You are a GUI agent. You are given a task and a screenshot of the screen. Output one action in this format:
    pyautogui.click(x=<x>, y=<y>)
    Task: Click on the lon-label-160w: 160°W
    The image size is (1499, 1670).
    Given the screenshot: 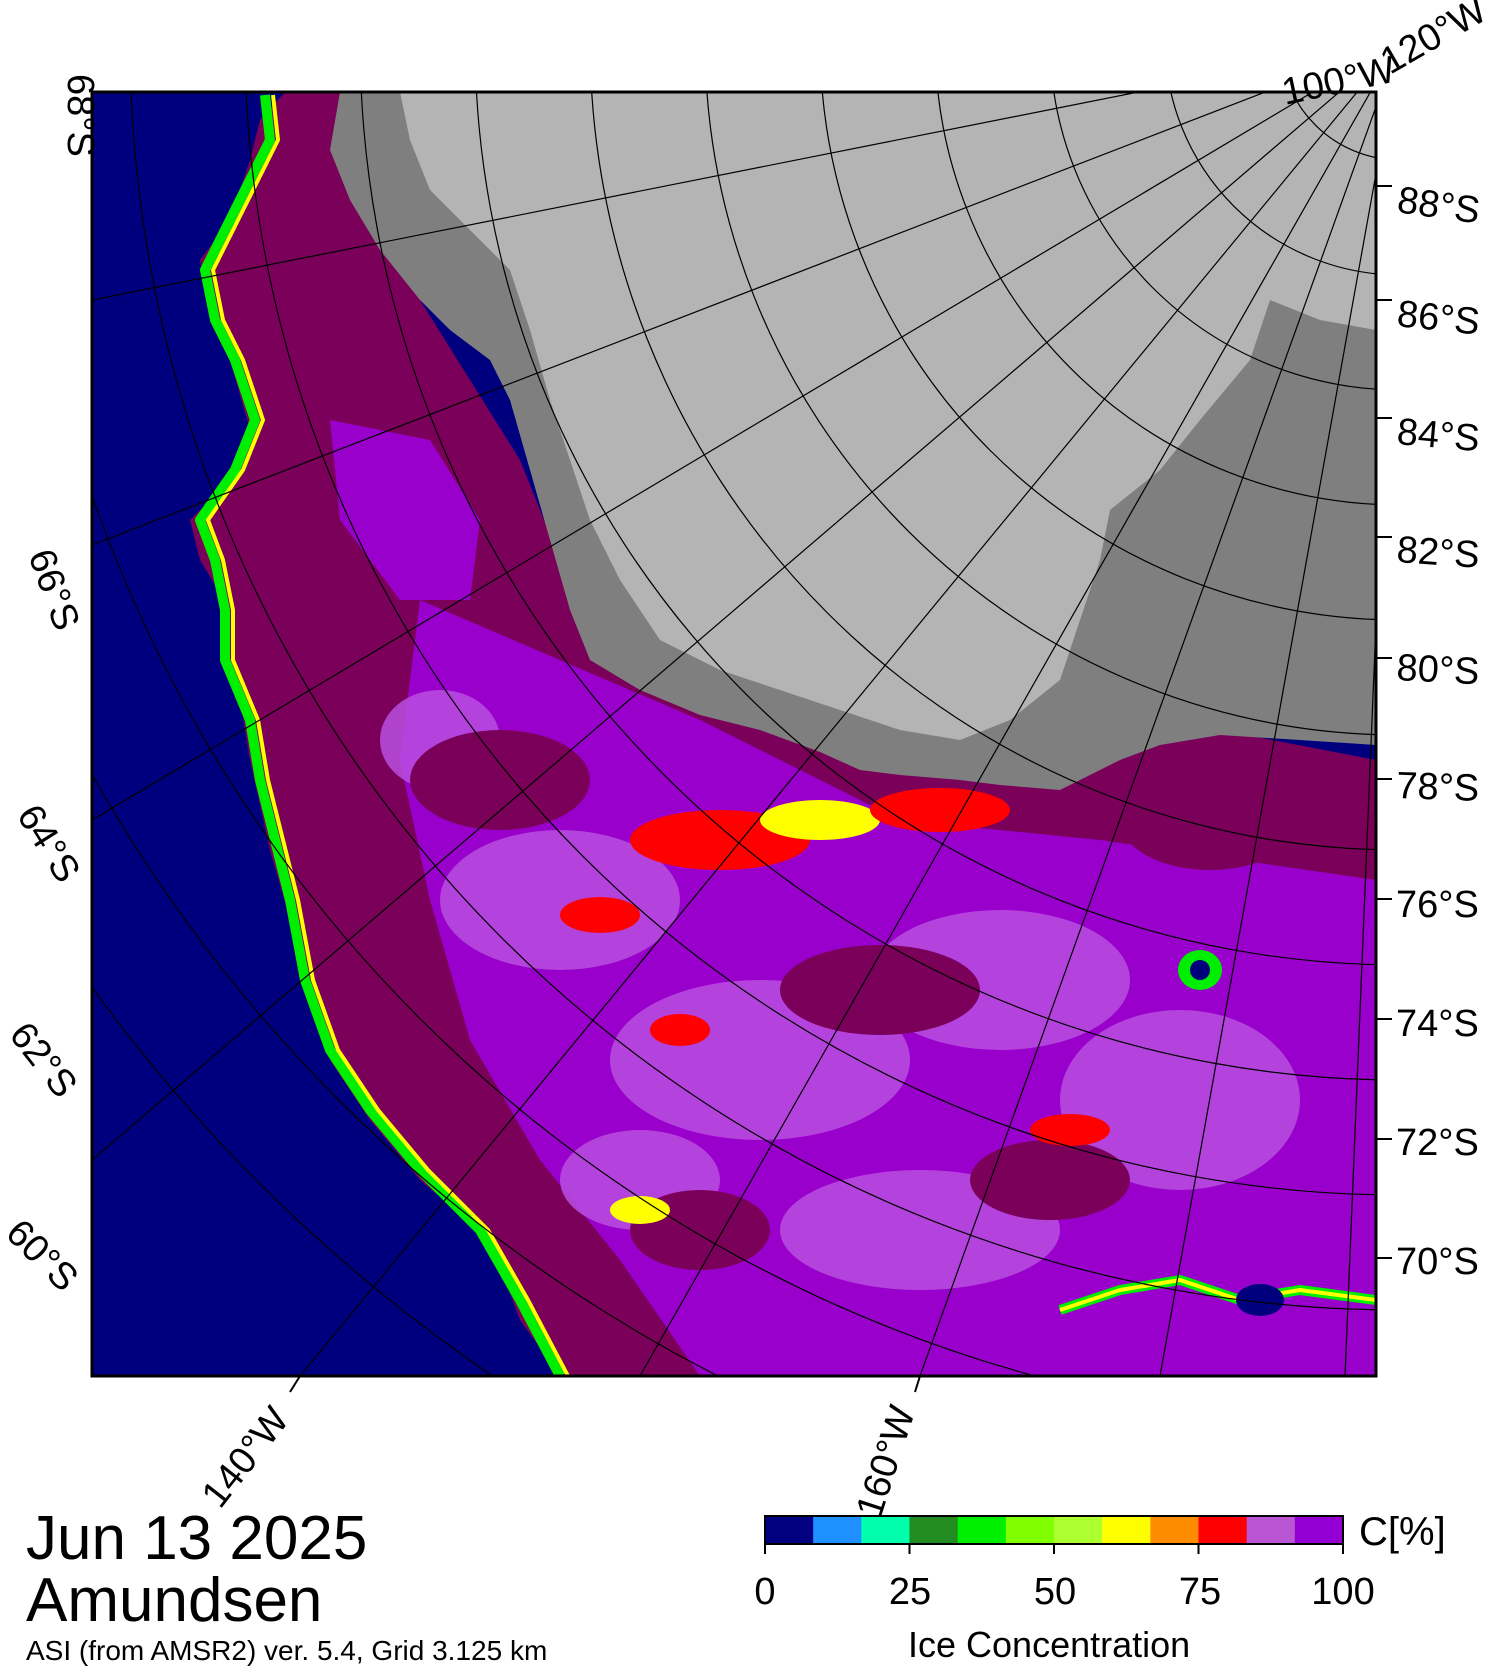 What is the action you would take?
    pyautogui.click(x=886, y=1462)
    